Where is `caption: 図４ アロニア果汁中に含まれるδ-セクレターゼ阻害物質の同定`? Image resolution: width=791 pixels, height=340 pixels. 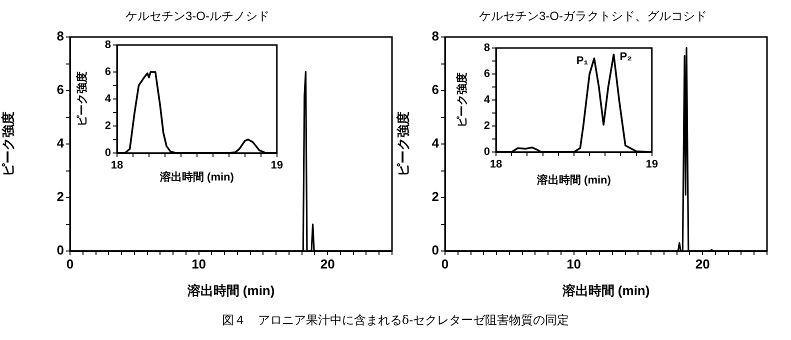 caption: 図４ アロニア果汁中に含まれるδ-セクレターゼ阻害物質の同定 is located at coordinates (395, 320).